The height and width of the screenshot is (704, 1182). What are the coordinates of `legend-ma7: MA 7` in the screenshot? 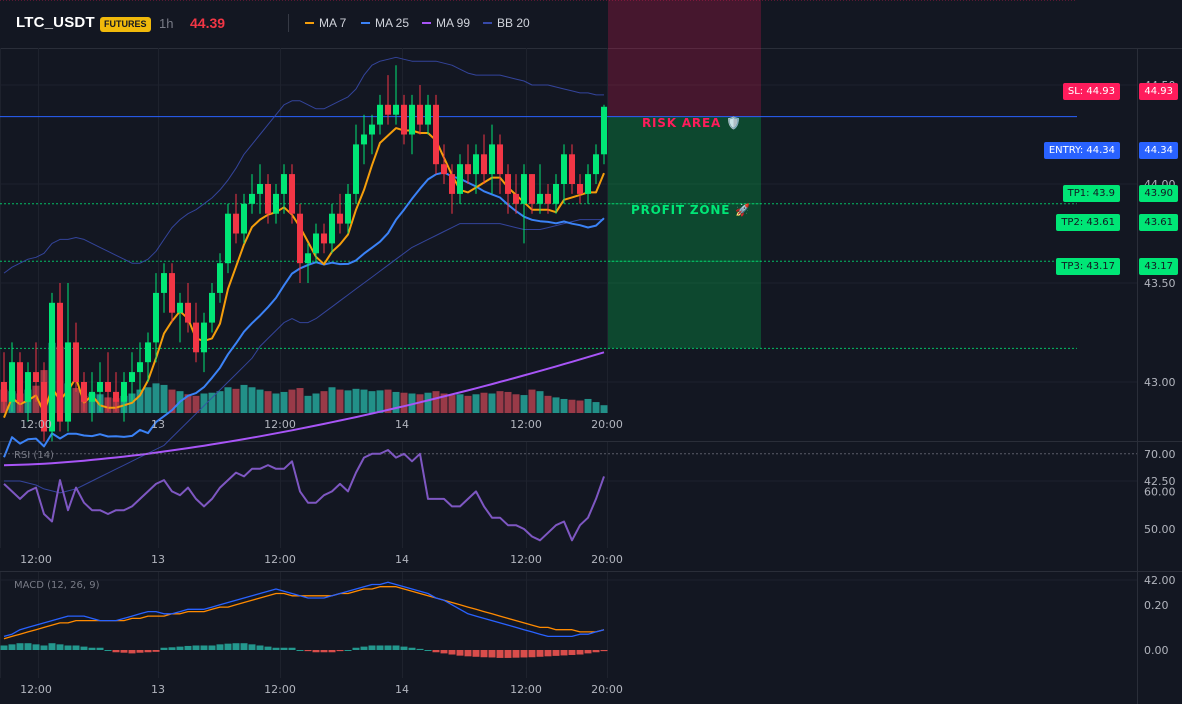 It's located at (325, 23).